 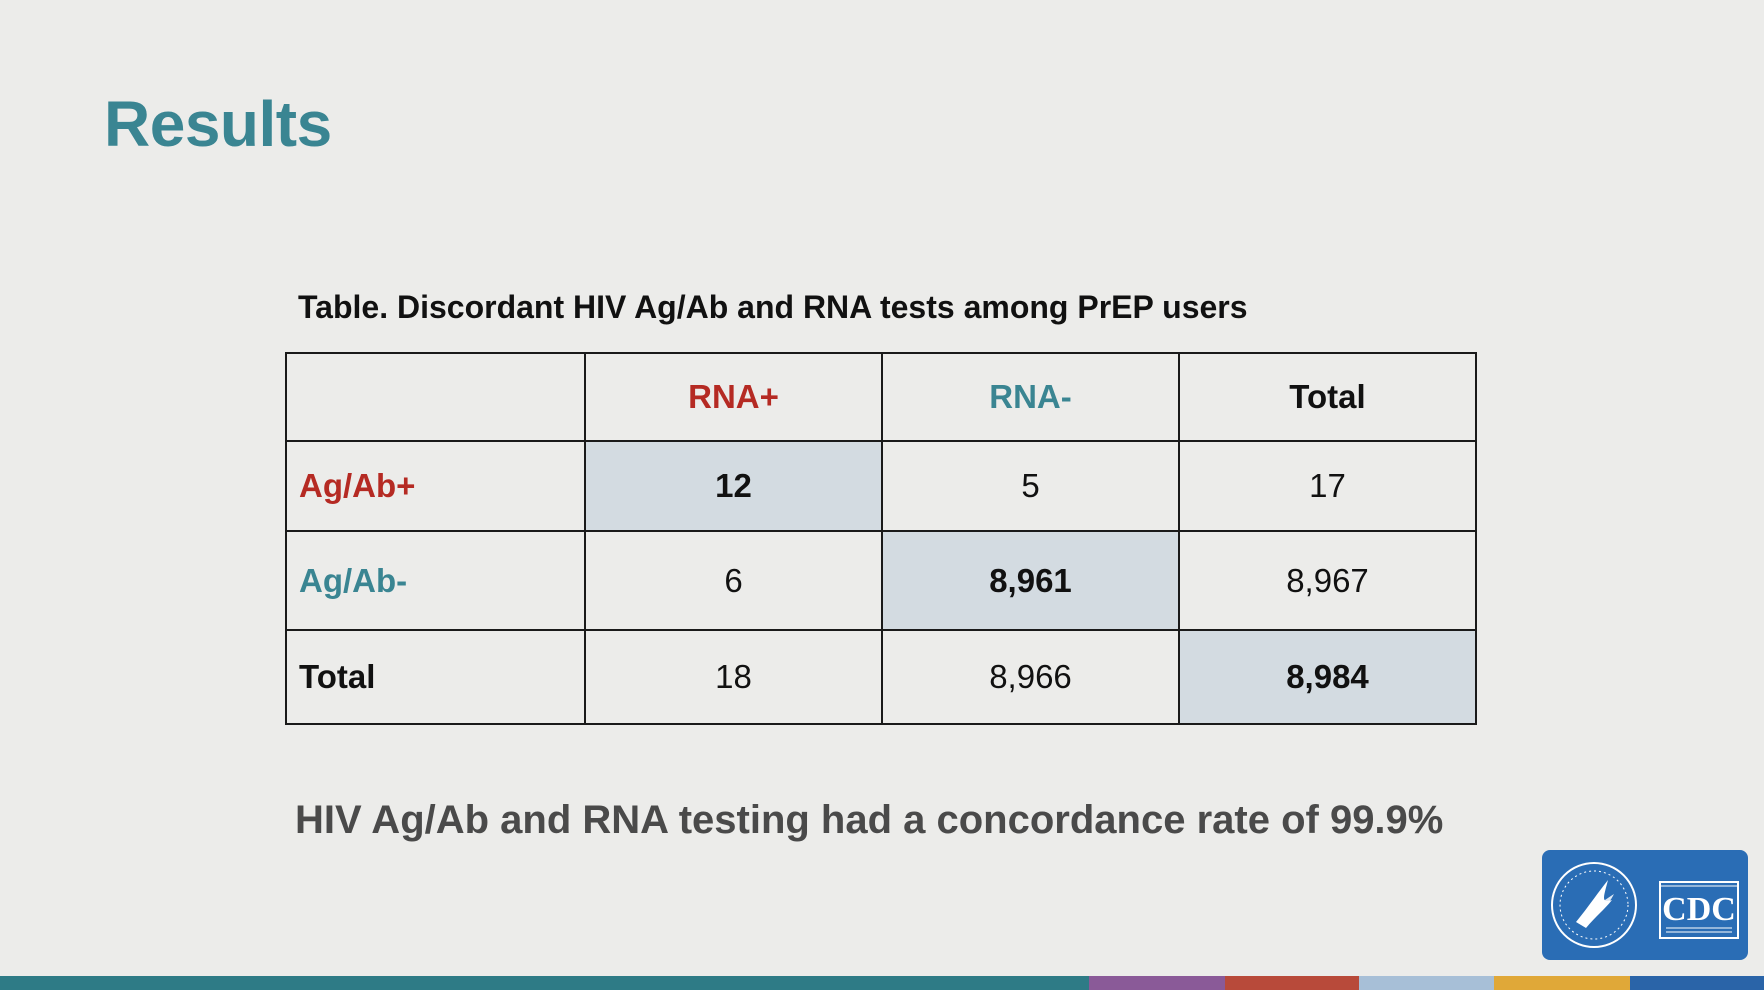 What do you see at coordinates (1030, 397) in the screenshot?
I see `header-cell-rna-negative: RNA-` at bounding box center [1030, 397].